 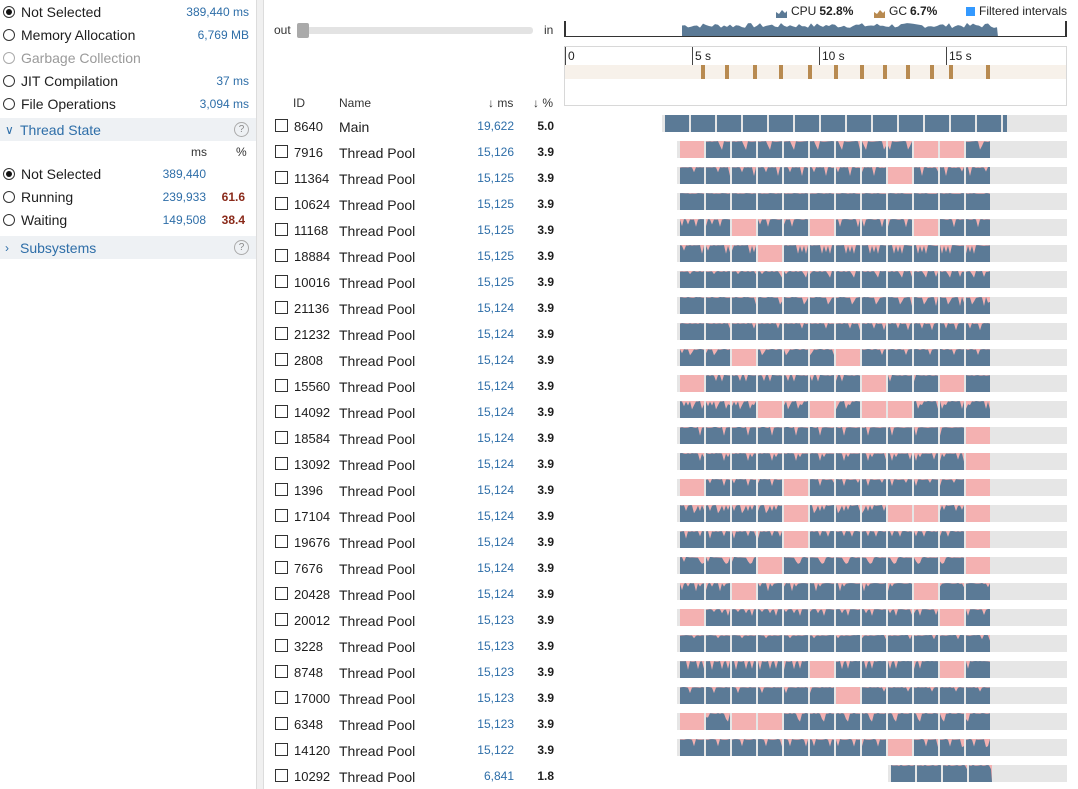 What do you see at coordinates (501, 103) in the screenshot?
I see `col-header-ms: ↓ ms` at bounding box center [501, 103].